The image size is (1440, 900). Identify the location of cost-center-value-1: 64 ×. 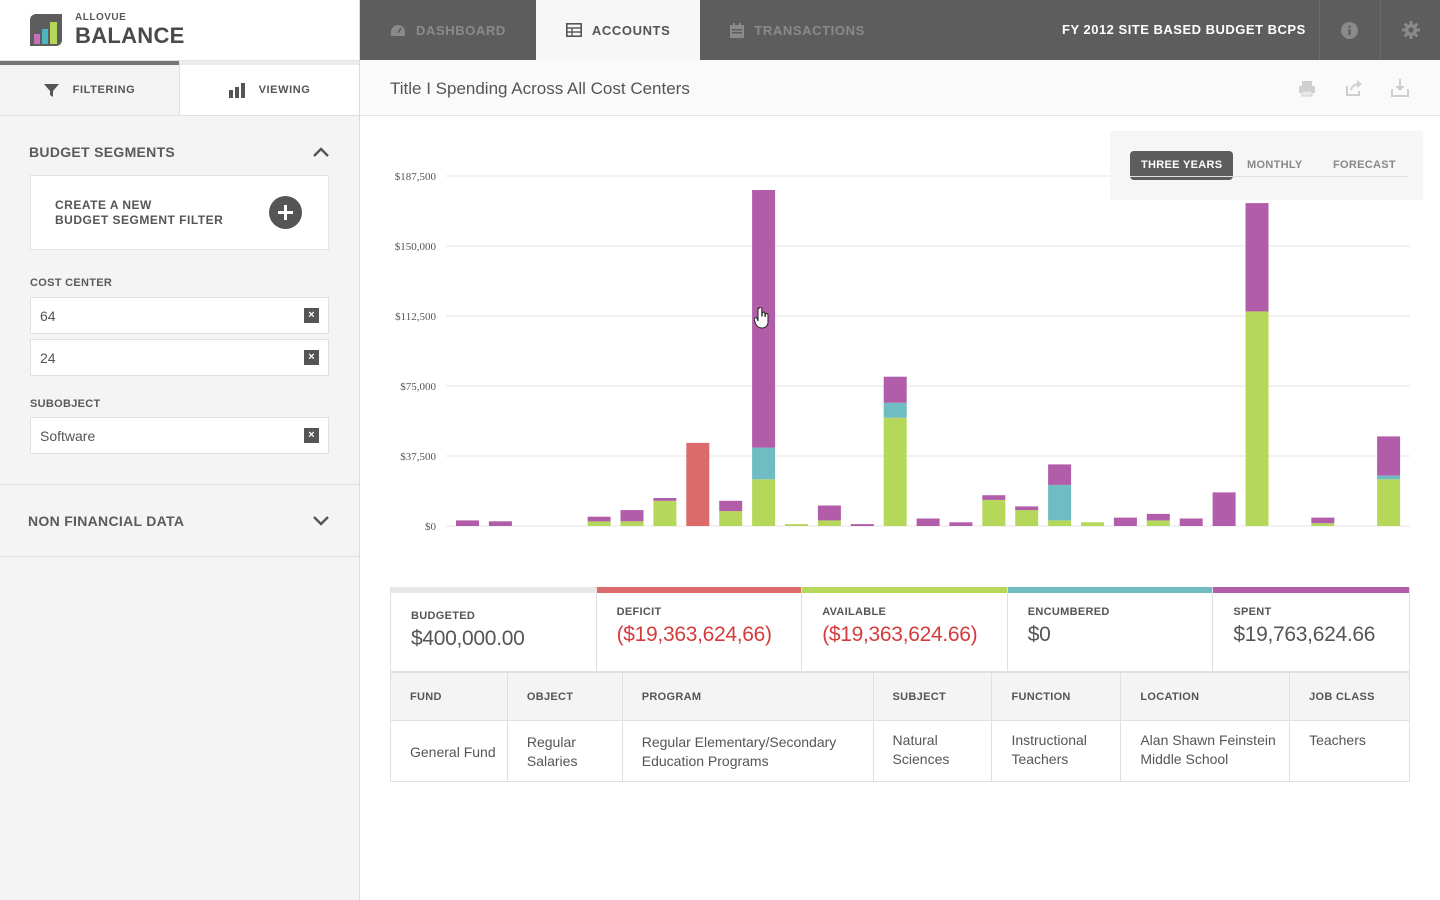
(179, 315).